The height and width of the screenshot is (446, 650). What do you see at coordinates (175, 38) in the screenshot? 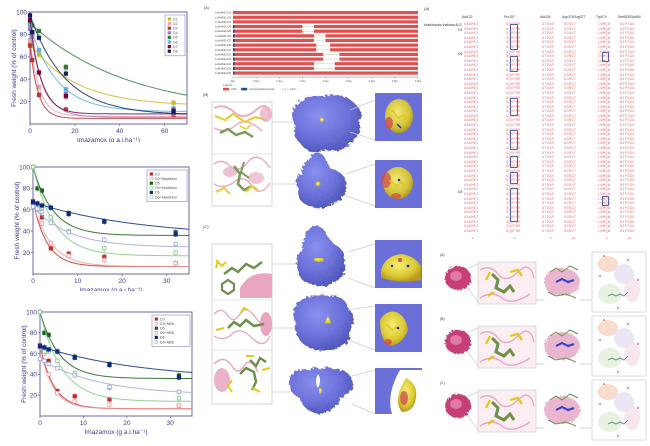
I see `legend-label: D5` at bounding box center [175, 38].